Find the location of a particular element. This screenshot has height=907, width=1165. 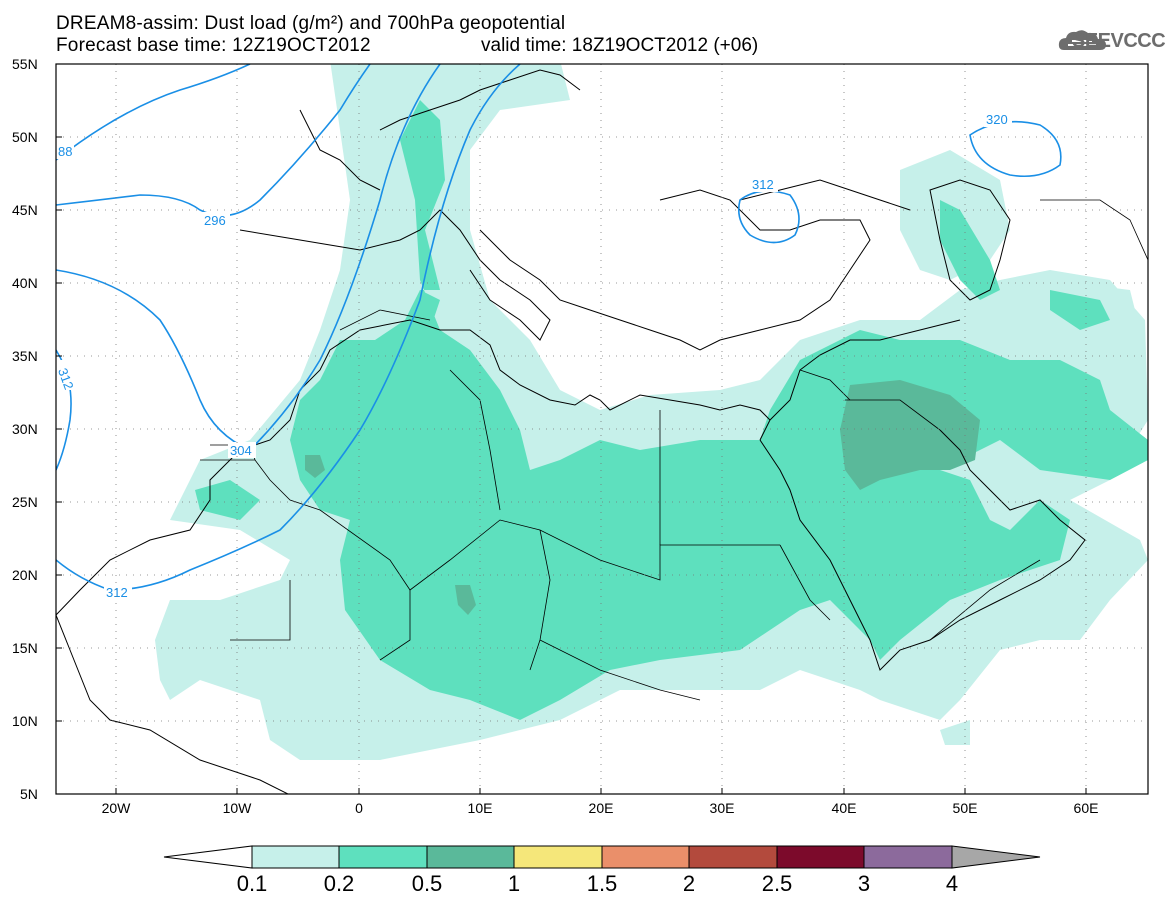

lon-label: 20W is located at coordinates (117, 808).